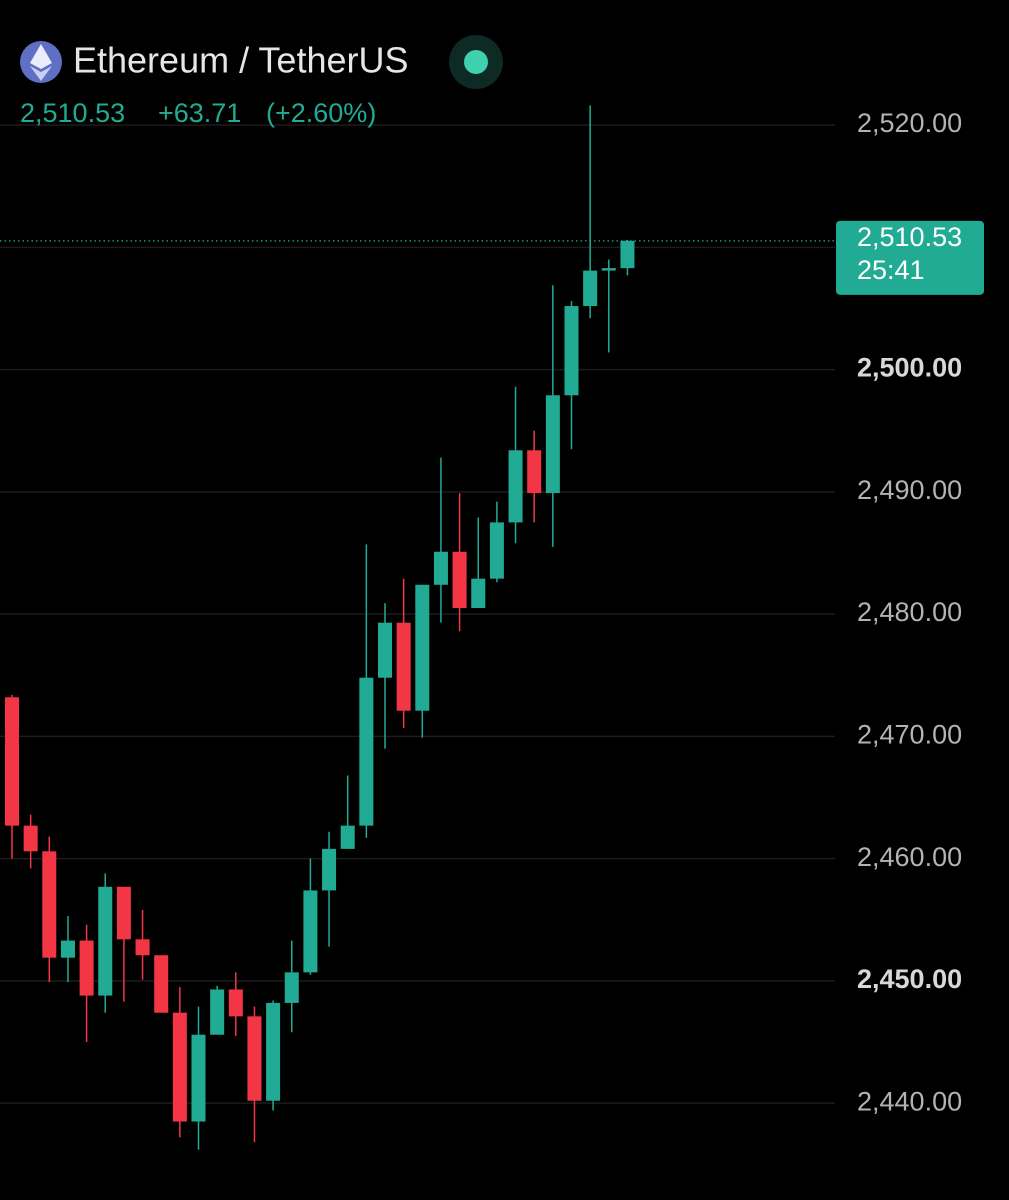 This screenshot has width=1009, height=1200. What do you see at coordinates (909, 237) in the screenshot?
I see `last-price-label: 2,510.53` at bounding box center [909, 237].